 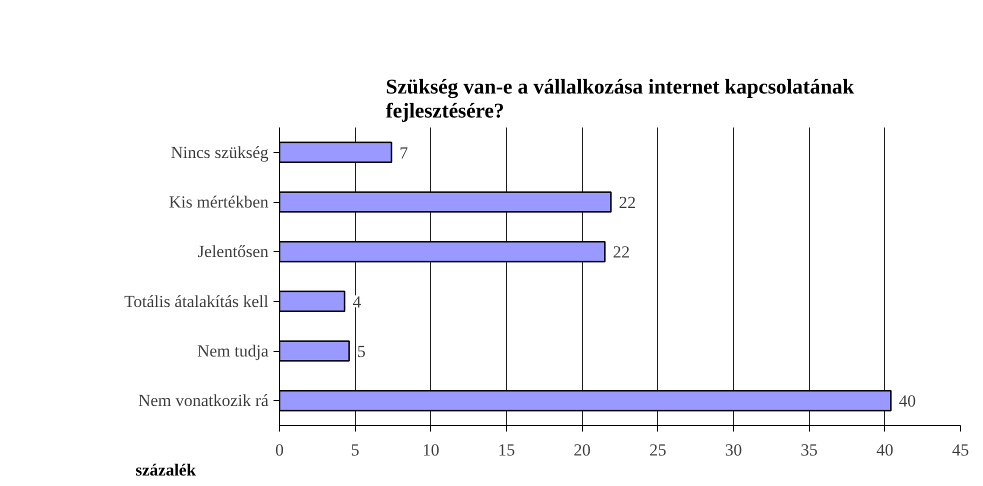 What do you see at coordinates (506, 450) in the screenshot?
I see `x-tick-label: 15` at bounding box center [506, 450].